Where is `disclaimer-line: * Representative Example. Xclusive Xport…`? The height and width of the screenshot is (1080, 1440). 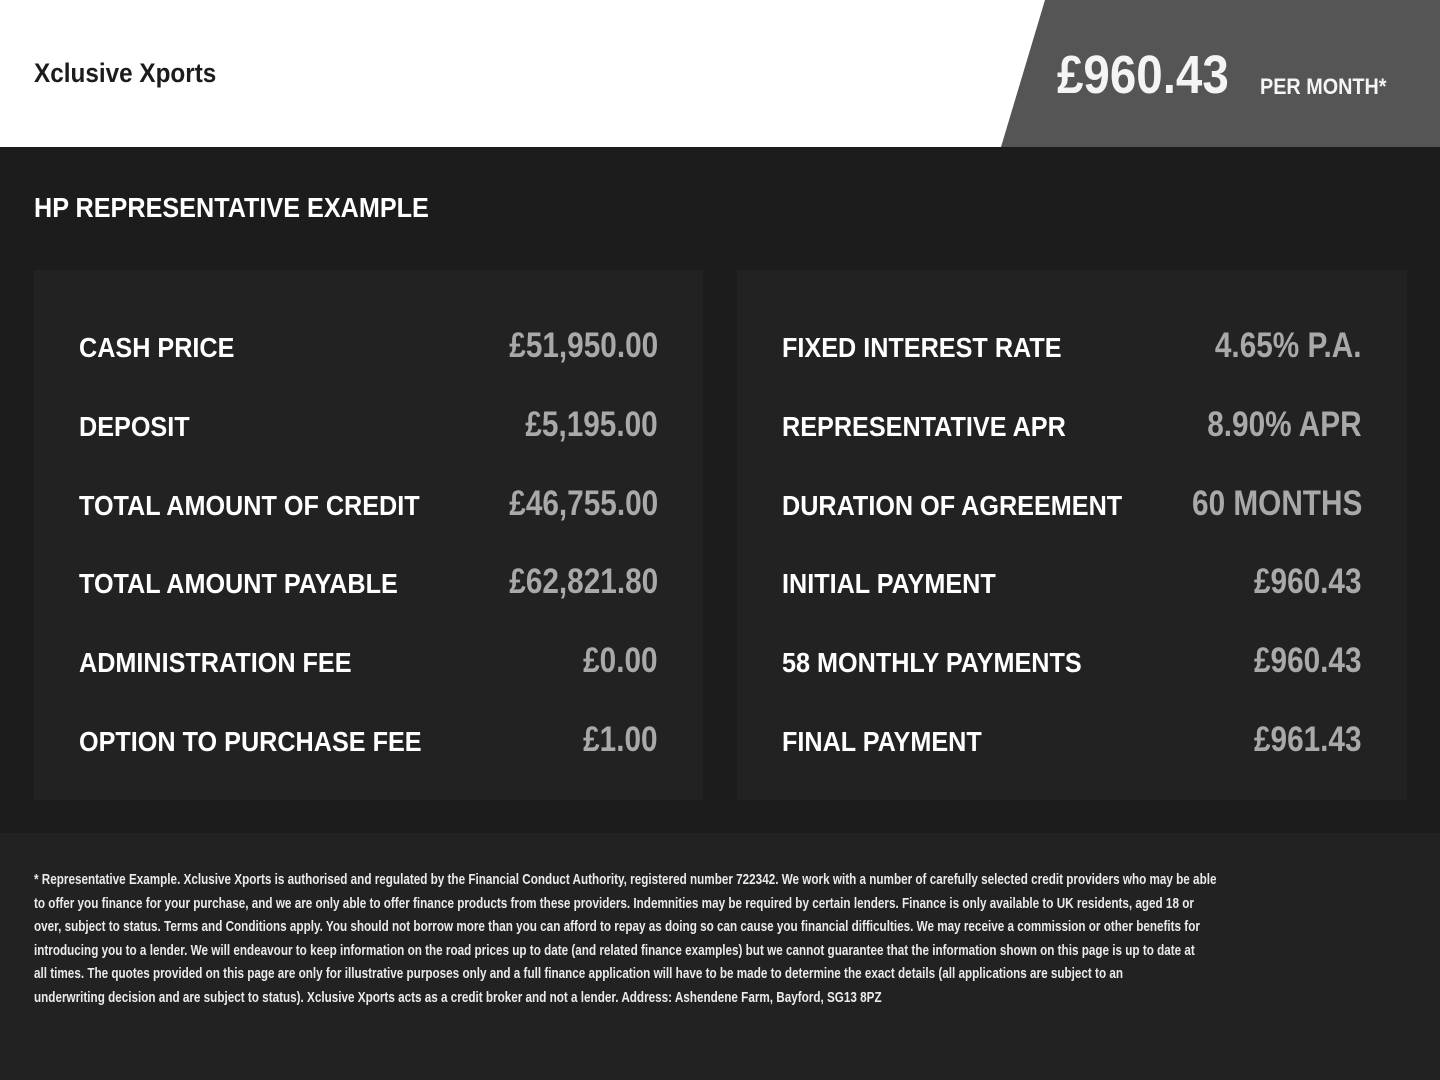
disclaimer-line: * Representative Example. Xclusive Xport… is located at coordinates (625, 879).